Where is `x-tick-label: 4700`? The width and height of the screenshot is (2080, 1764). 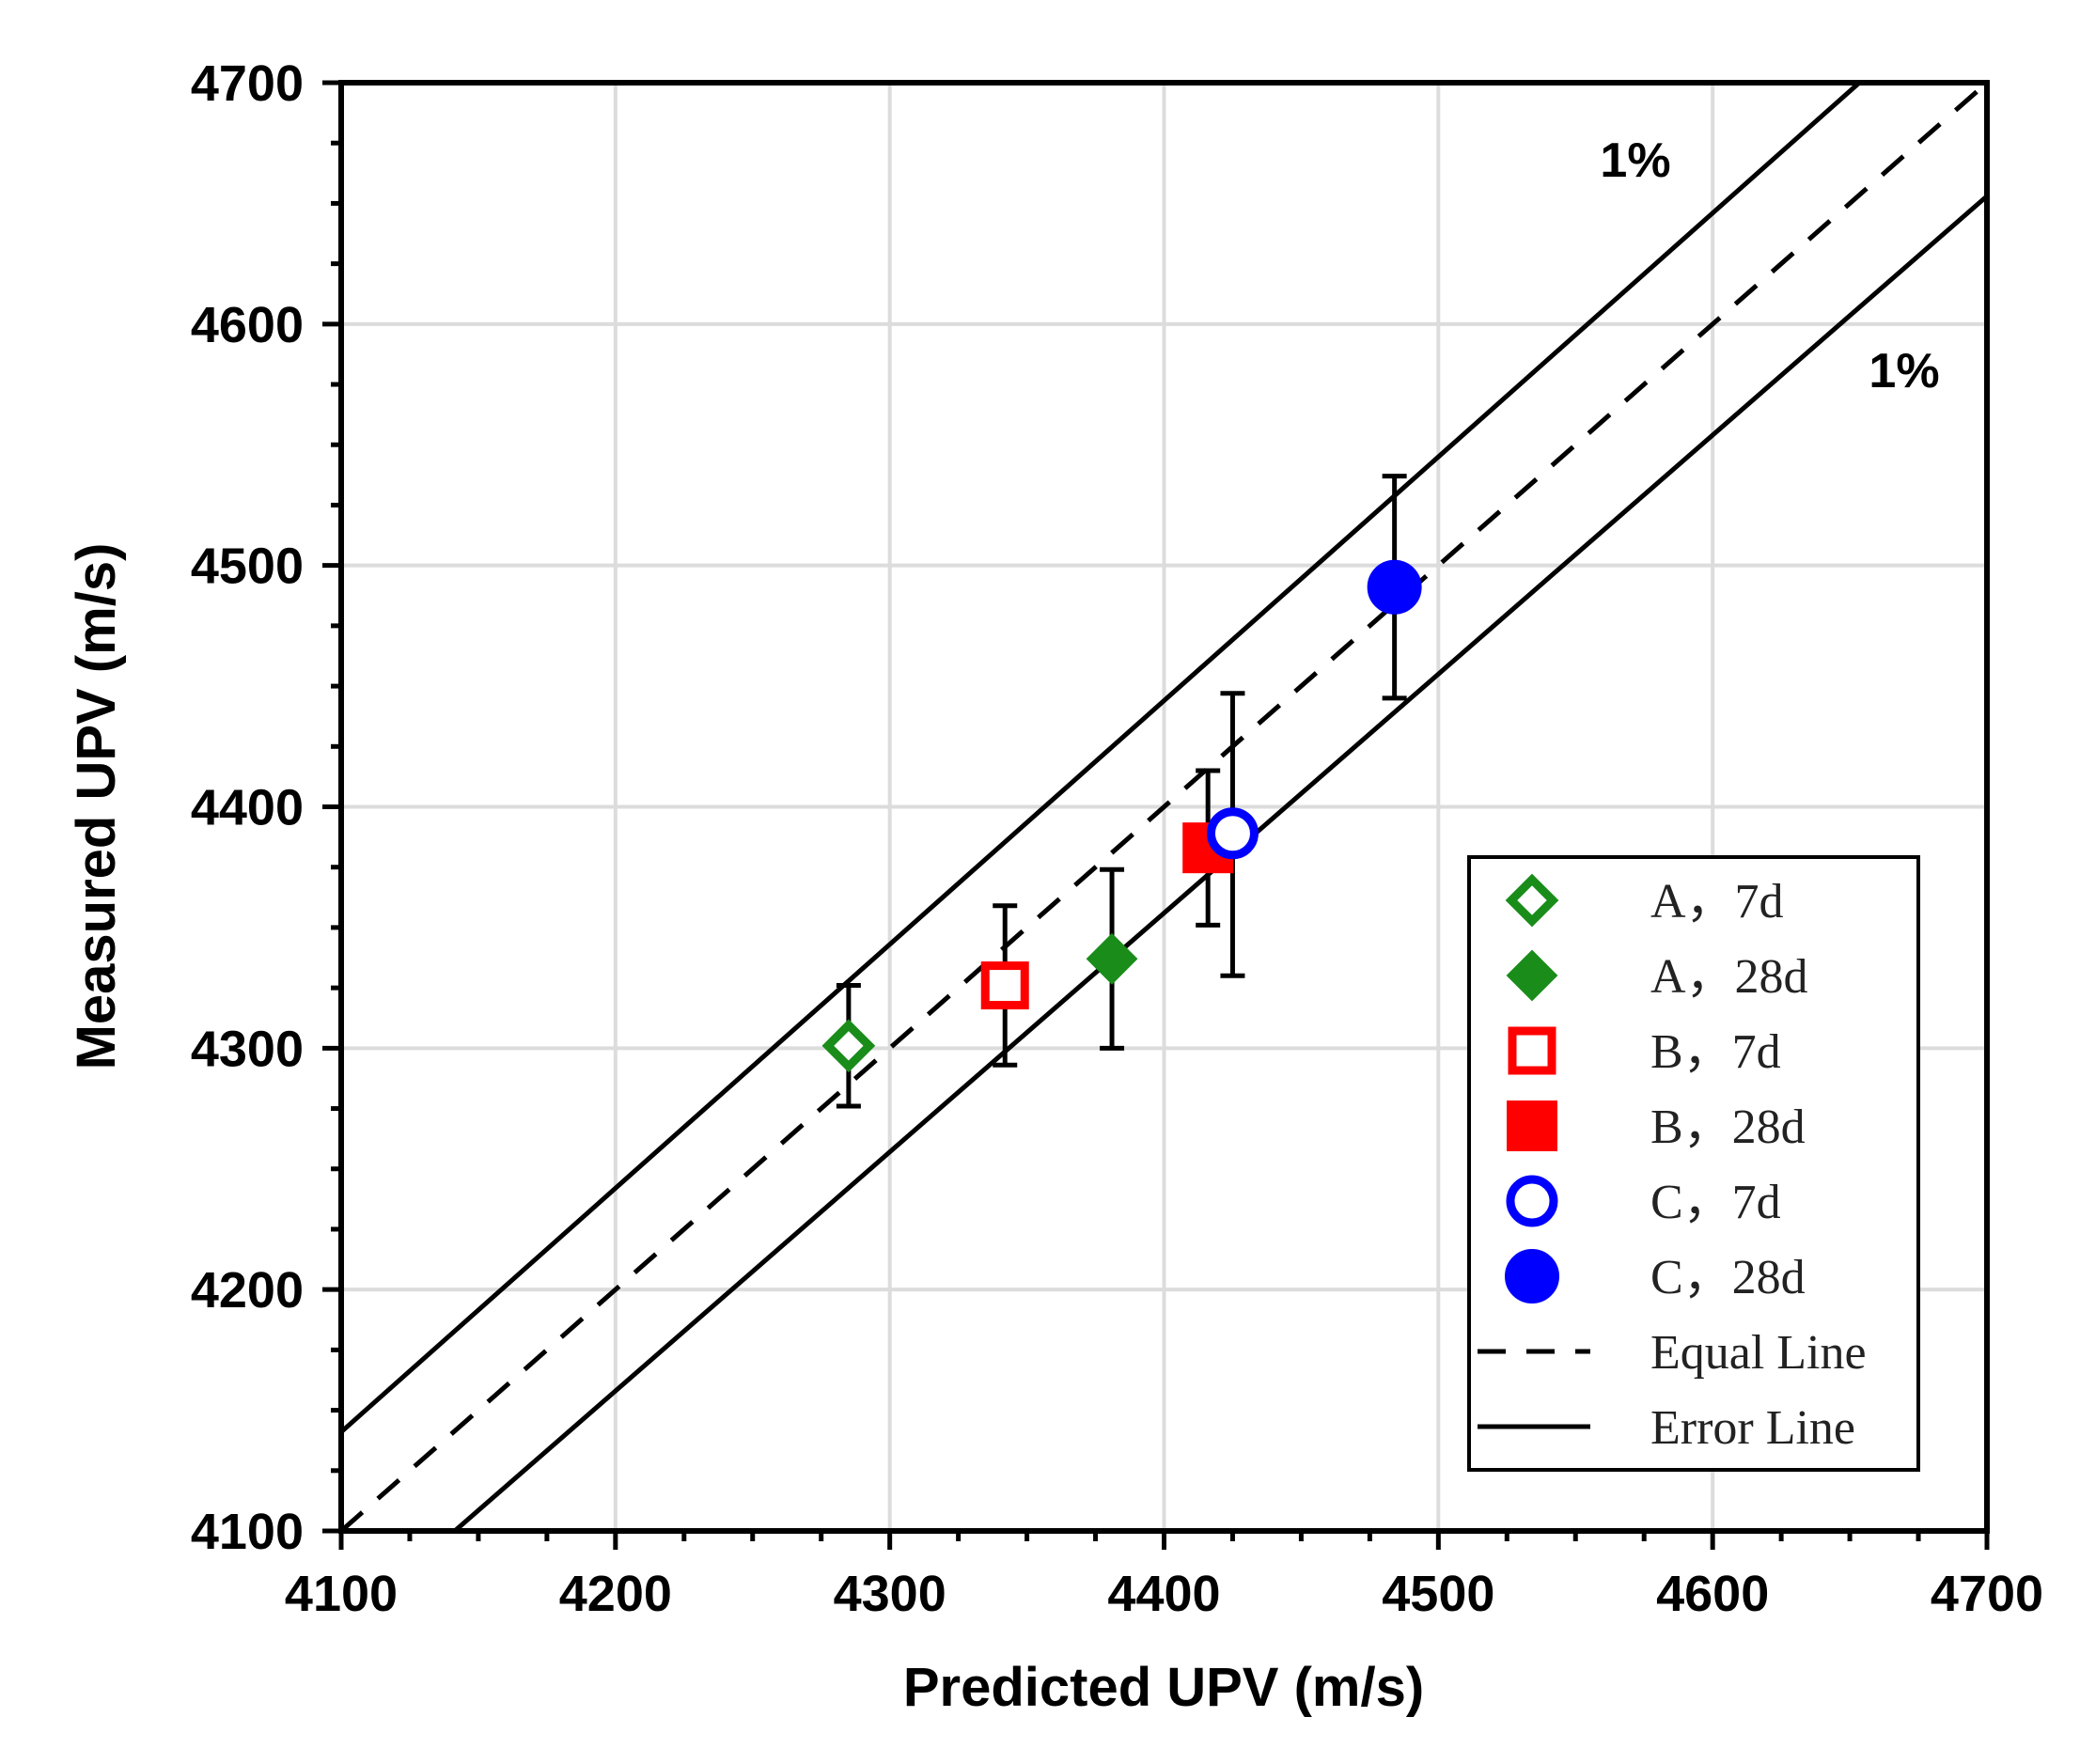 x-tick-label: 4700 is located at coordinates (1987, 1594).